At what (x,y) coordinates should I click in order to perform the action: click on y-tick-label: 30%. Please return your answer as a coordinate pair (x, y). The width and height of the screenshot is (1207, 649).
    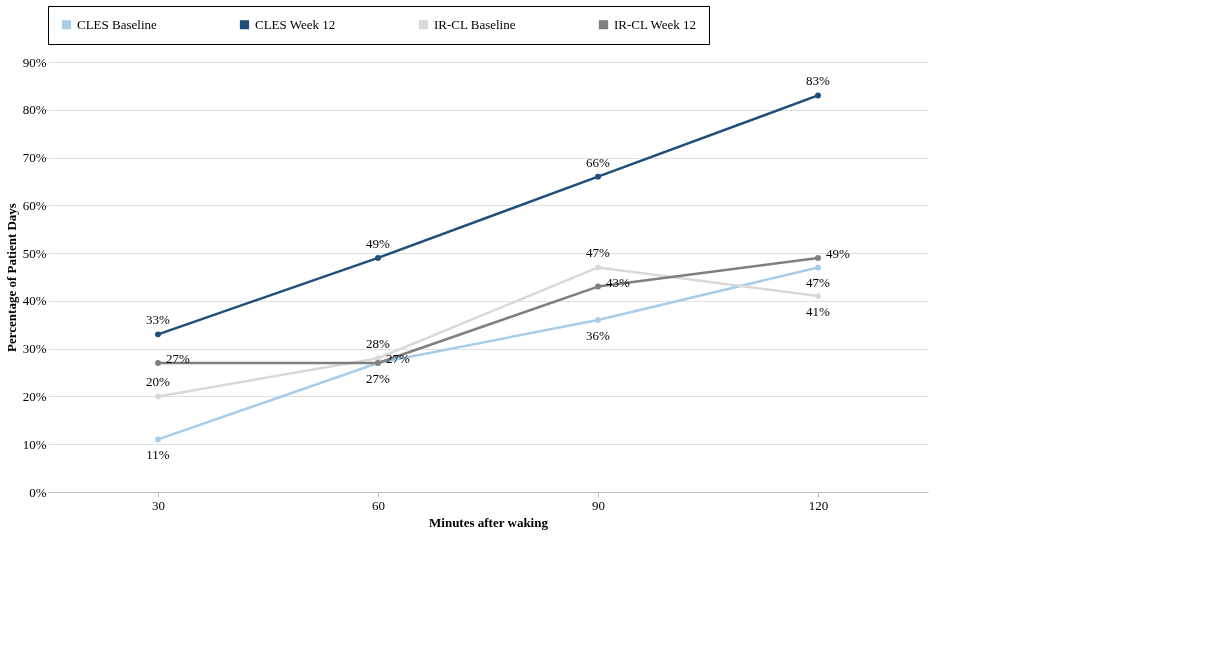
    Looking at the image, I should click on (34, 349).